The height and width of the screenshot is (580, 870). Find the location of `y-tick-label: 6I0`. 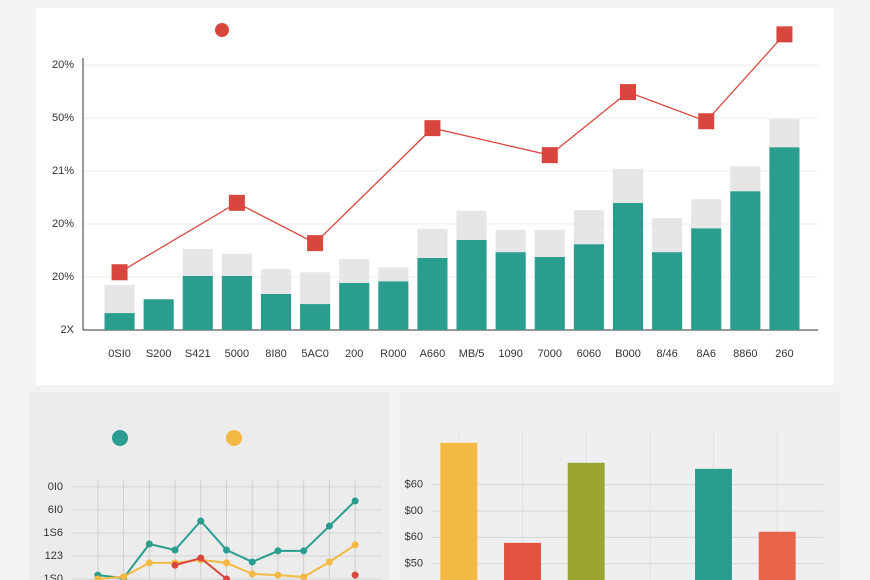

y-tick-label: 6I0 is located at coordinates (55, 510).